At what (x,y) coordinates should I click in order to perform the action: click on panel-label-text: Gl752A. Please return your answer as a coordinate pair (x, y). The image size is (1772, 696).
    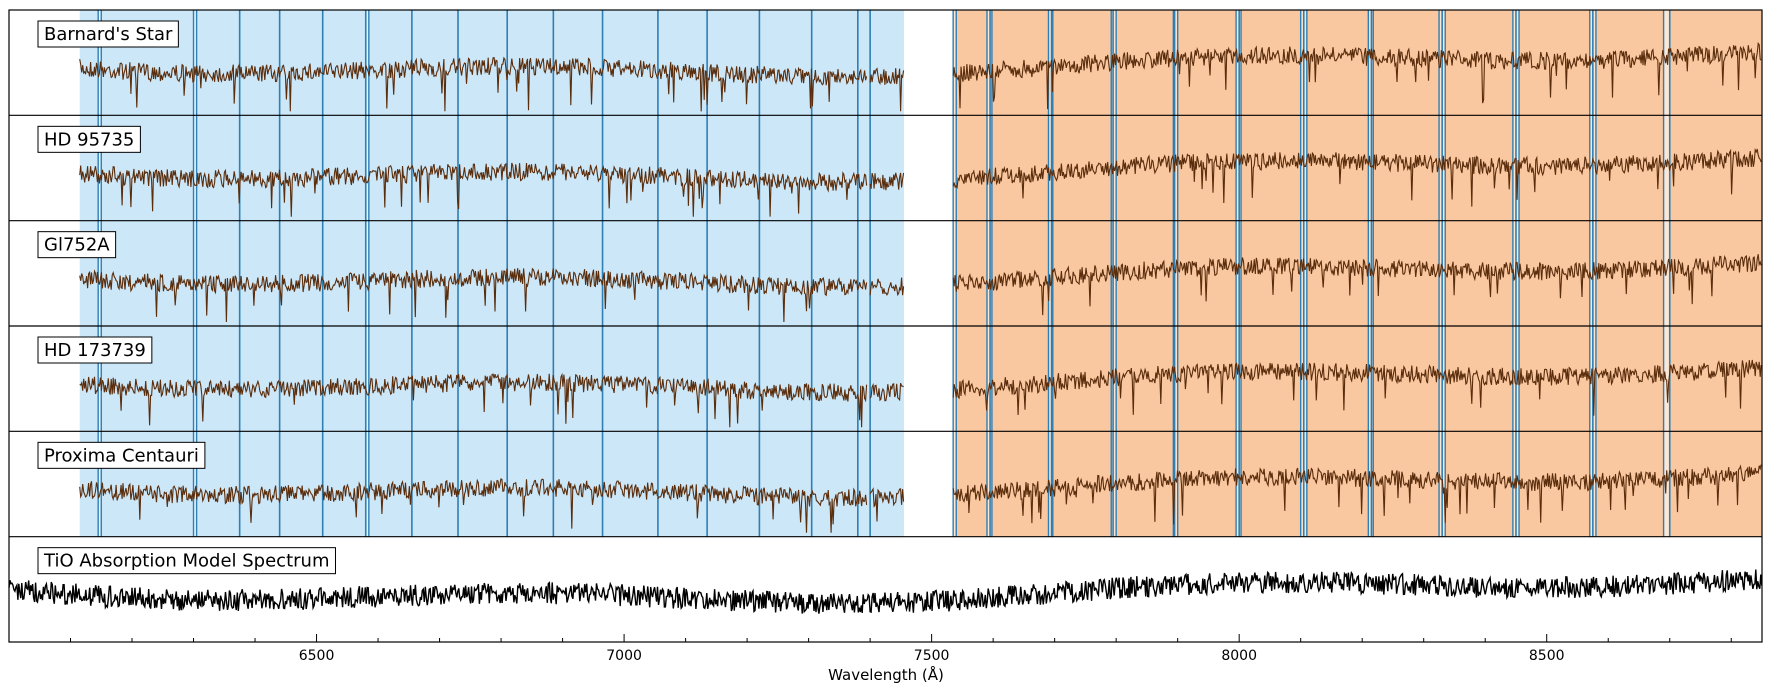
    Looking at the image, I should click on (77, 245).